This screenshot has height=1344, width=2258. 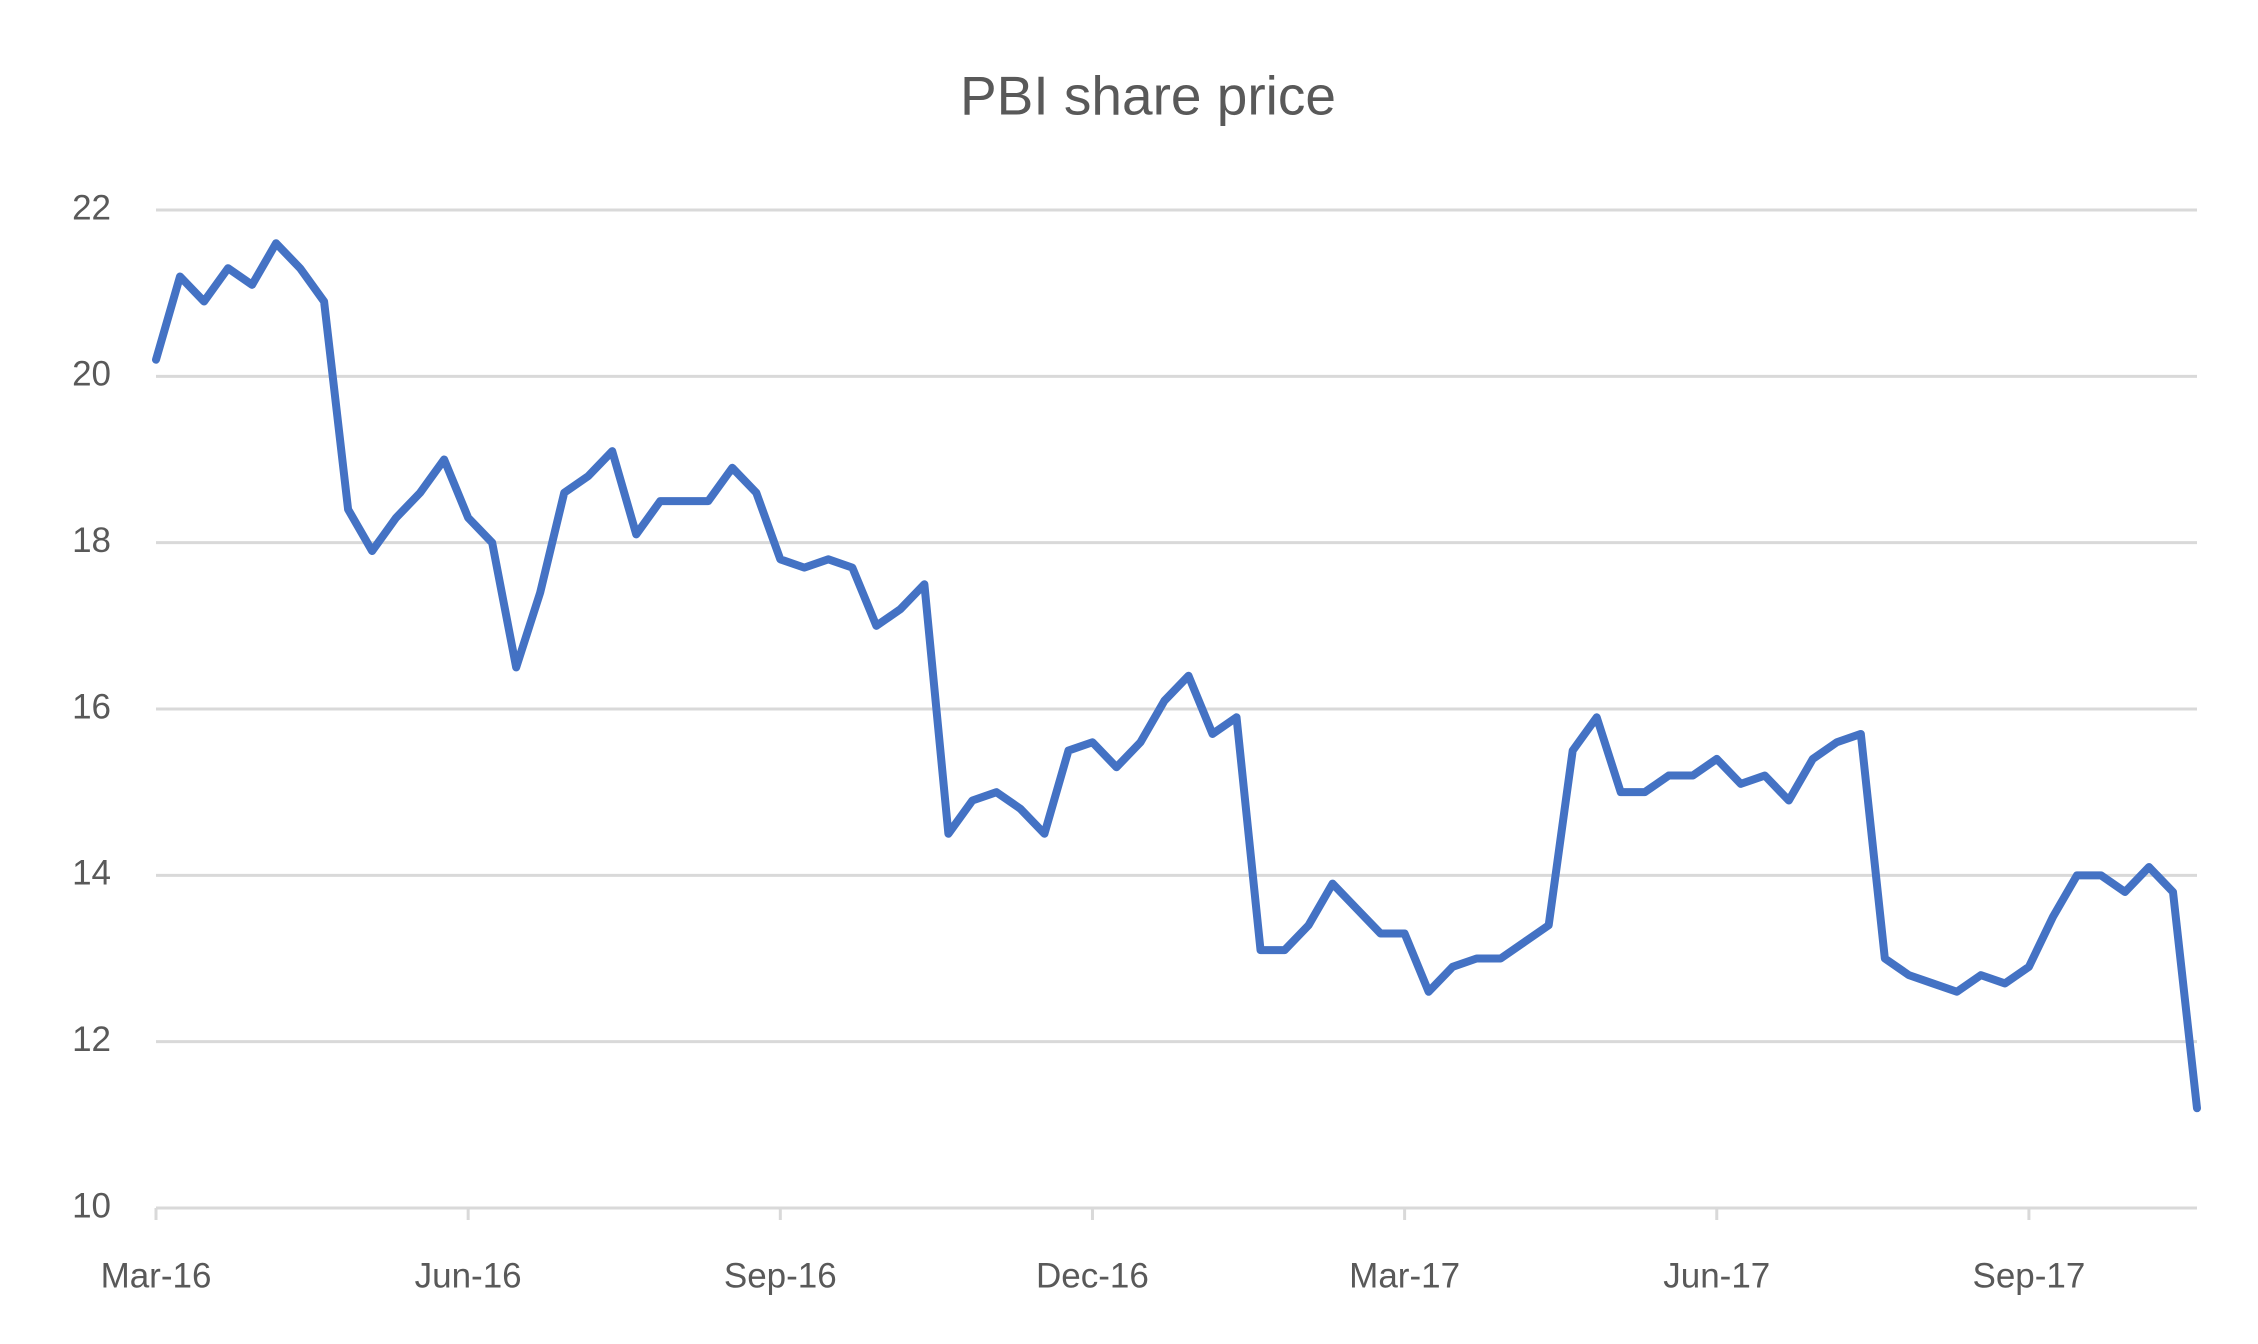 What do you see at coordinates (91, 374) in the screenshot?
I see `y-tick-label: 20` at bounding box center [91, 374].